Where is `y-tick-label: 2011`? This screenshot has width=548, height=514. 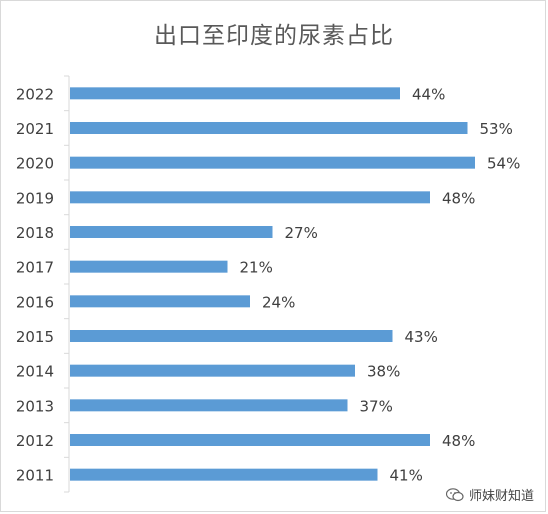
y-tick-label: 2011 is located at coordinates (35, 476).